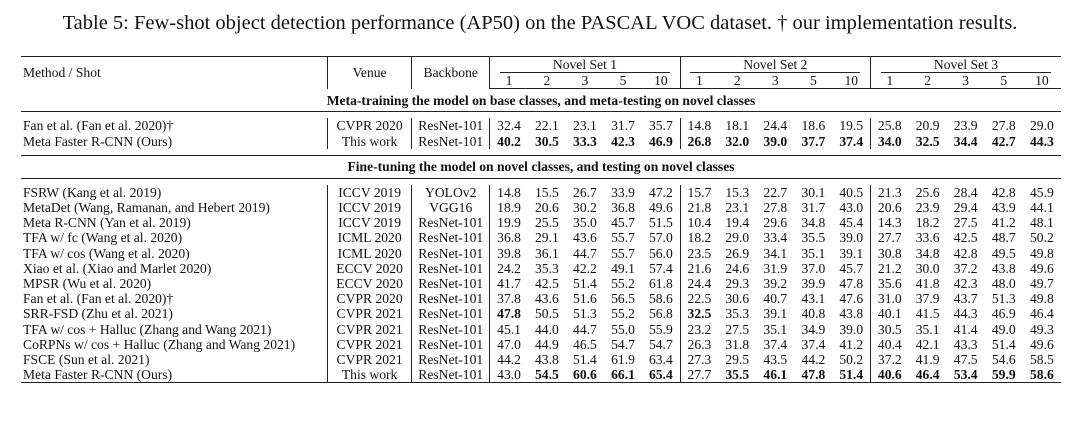  What do you see at coordinates (927, 299) in the screenshot?
I see `value-cell: 37.9` at bounding box center [927, 299].